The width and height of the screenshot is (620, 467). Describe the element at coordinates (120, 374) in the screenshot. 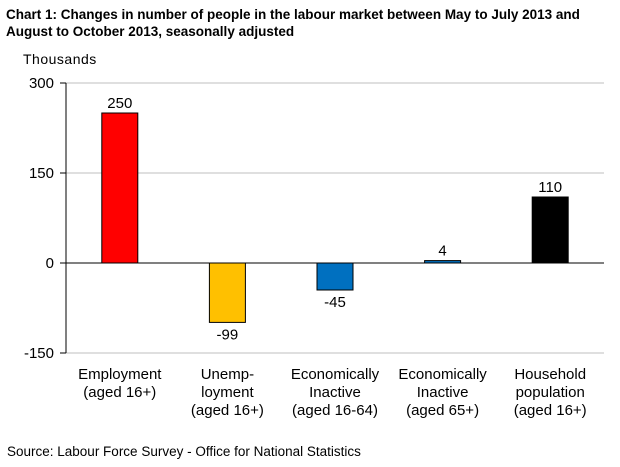

I see `category-label: Employment` at that location.